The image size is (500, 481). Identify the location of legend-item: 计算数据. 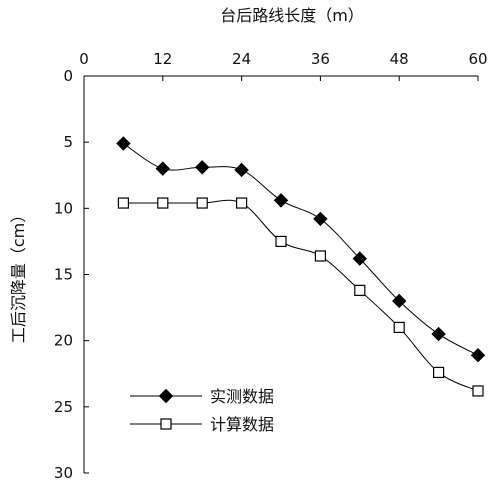
(202, 424).